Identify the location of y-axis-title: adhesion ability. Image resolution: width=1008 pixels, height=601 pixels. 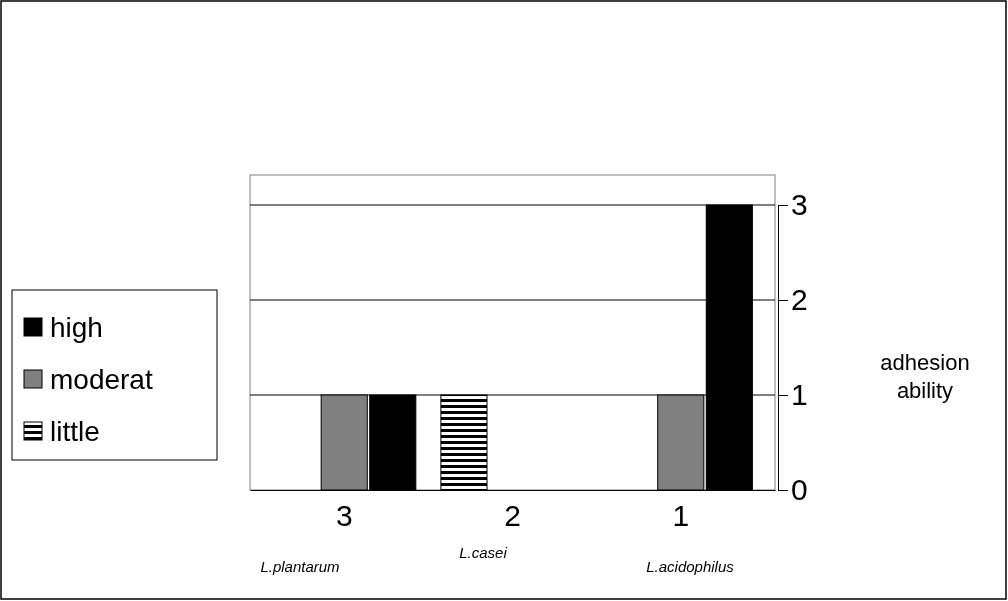
(925, 376).